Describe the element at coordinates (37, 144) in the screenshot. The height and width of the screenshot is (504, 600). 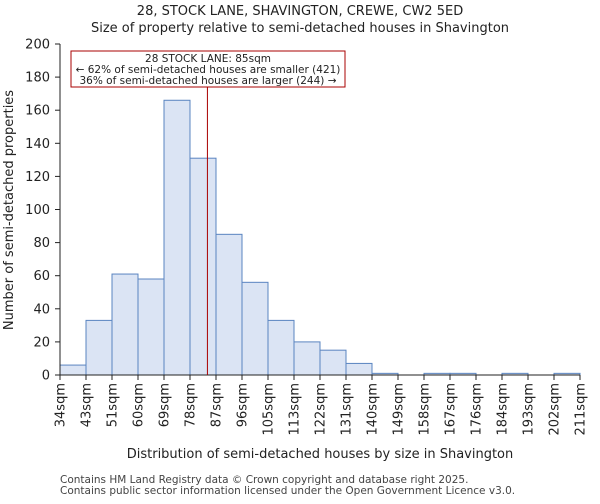
I see `y-tick-label: 140` at that location.